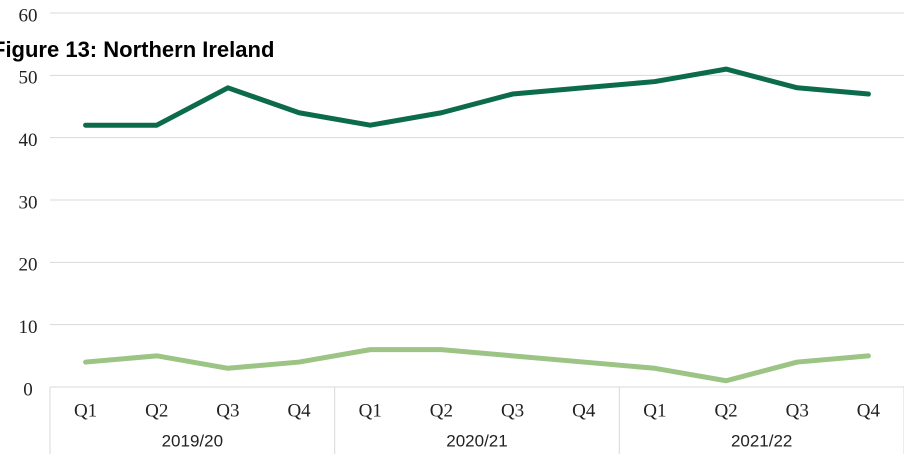 Image resolution: width=904 pixels, height=454 pixels. Describe the element at coordinates (28, 202) in the screenshot. I see `y-tick-label: 30` at that location.